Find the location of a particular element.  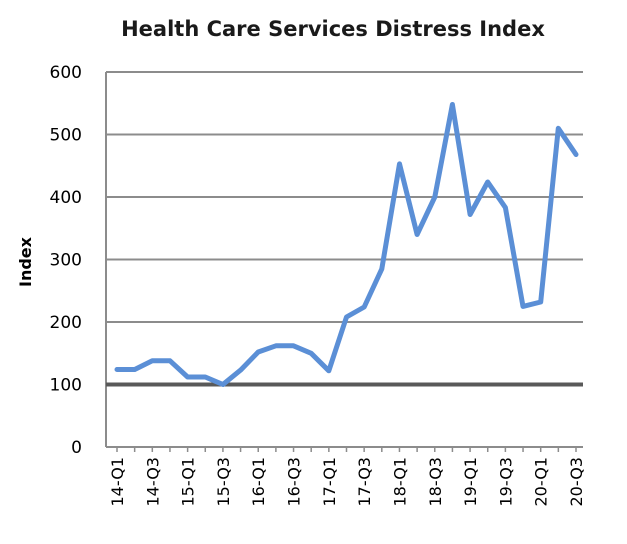

x-tick-label: 18-Q1 is located at coordinates (399, 482).